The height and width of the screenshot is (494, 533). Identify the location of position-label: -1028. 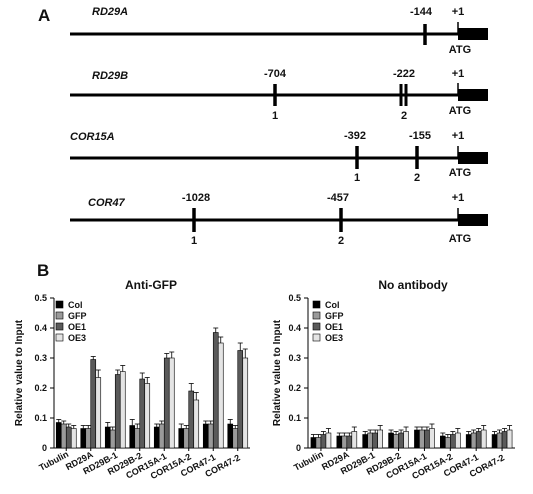
(196, 198).